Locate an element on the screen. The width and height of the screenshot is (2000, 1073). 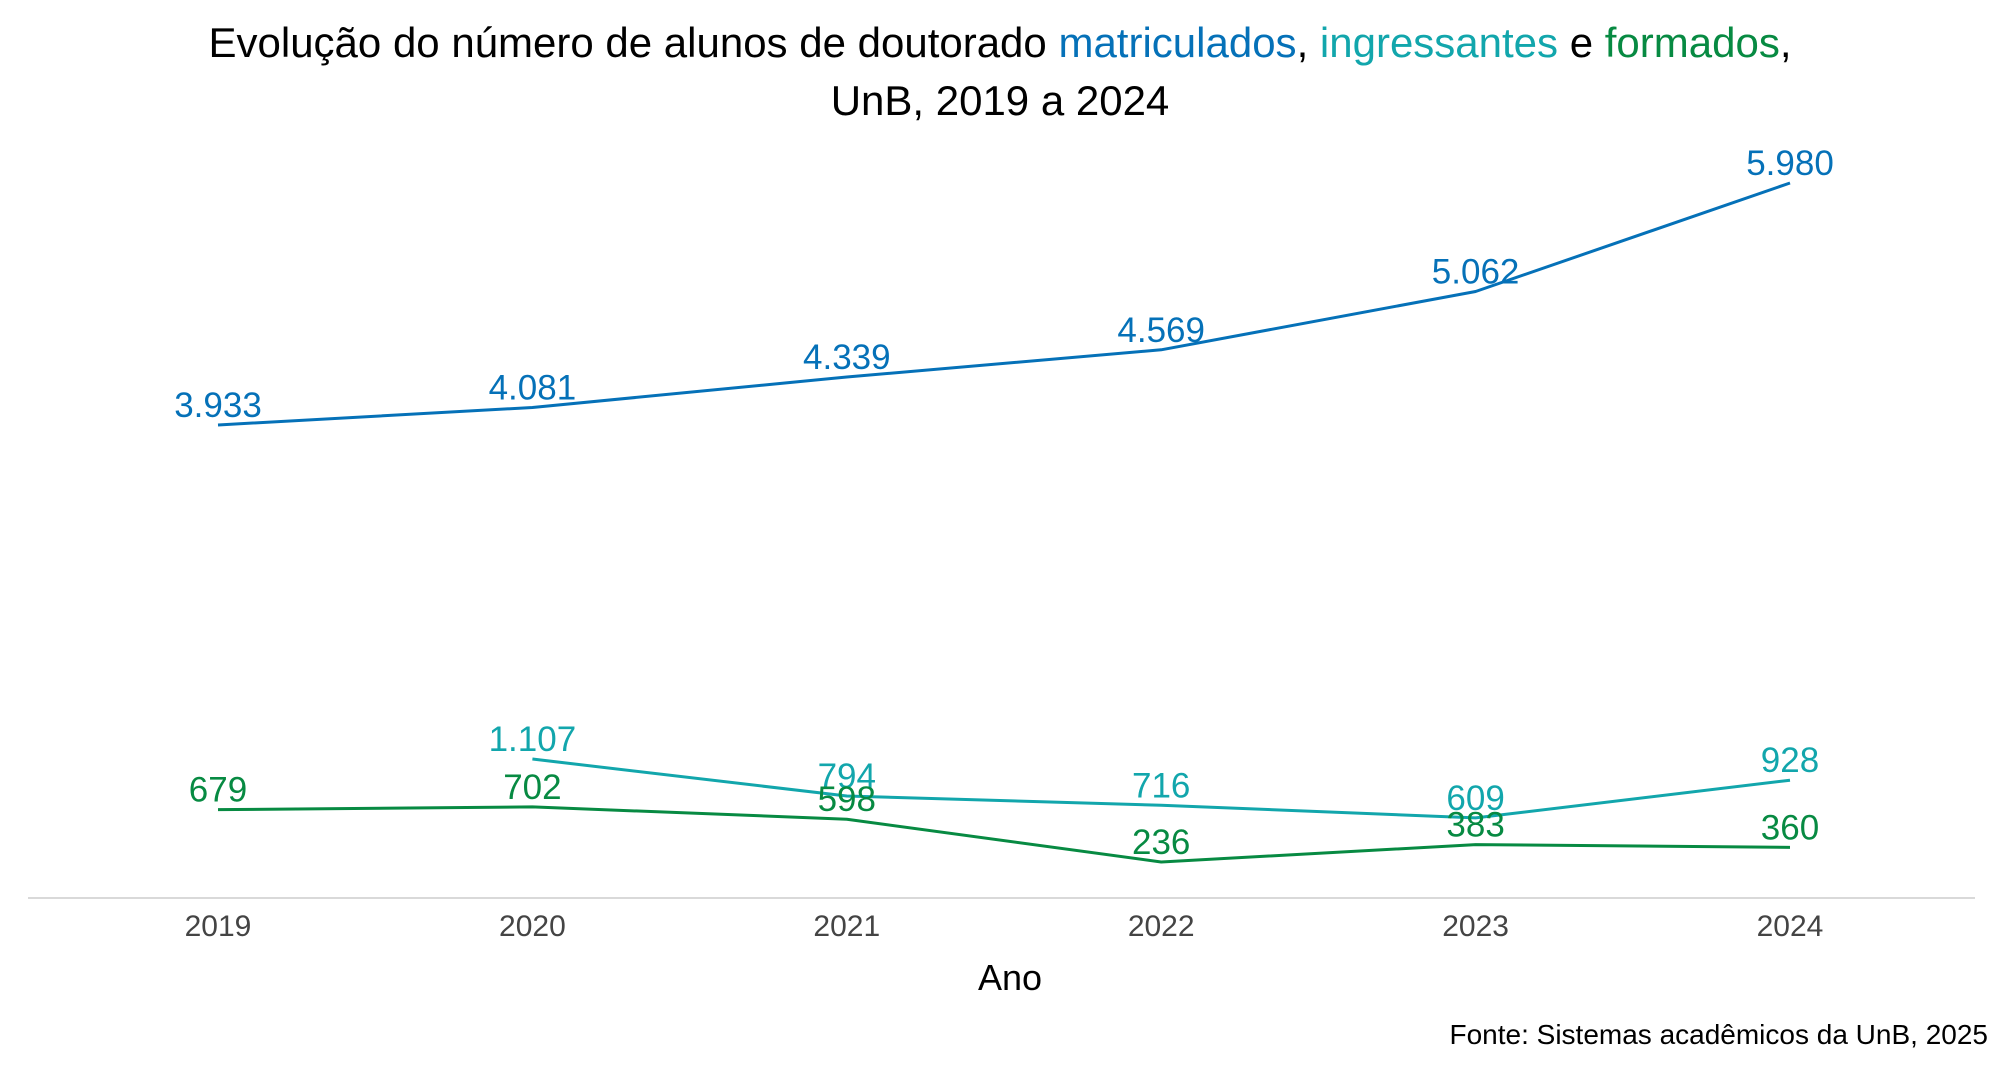
title-part-ingressantes: ingressantes is located at coordinates (1439, 42).